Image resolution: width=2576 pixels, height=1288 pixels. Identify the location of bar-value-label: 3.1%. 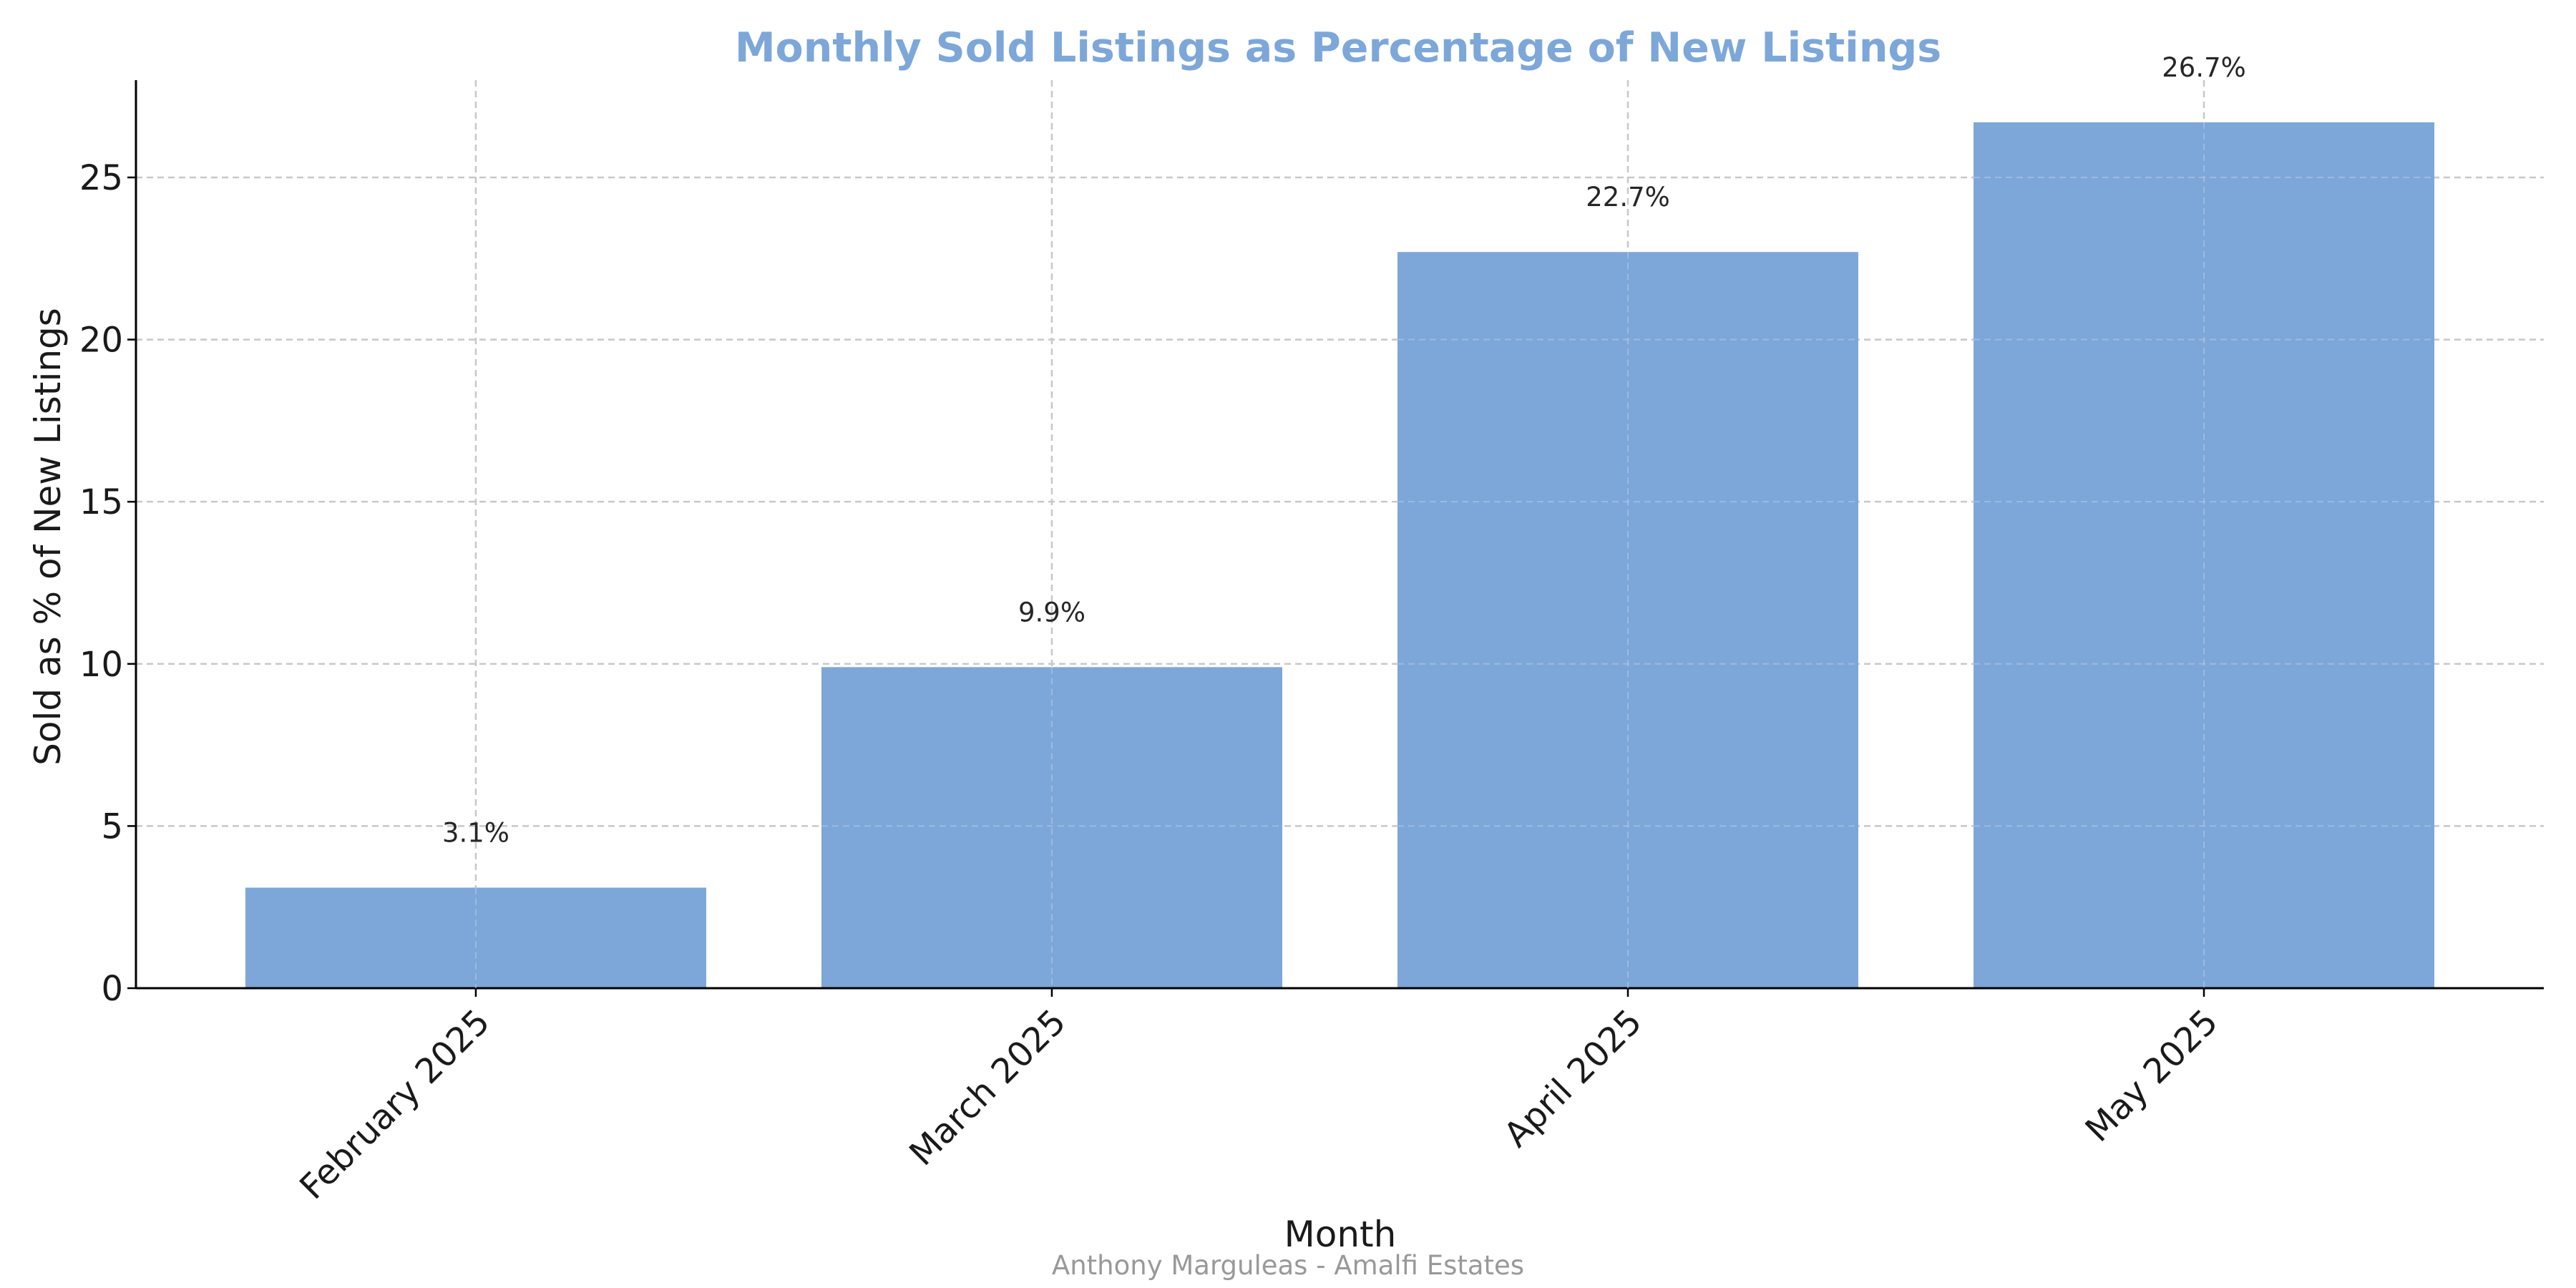
(475, 833).